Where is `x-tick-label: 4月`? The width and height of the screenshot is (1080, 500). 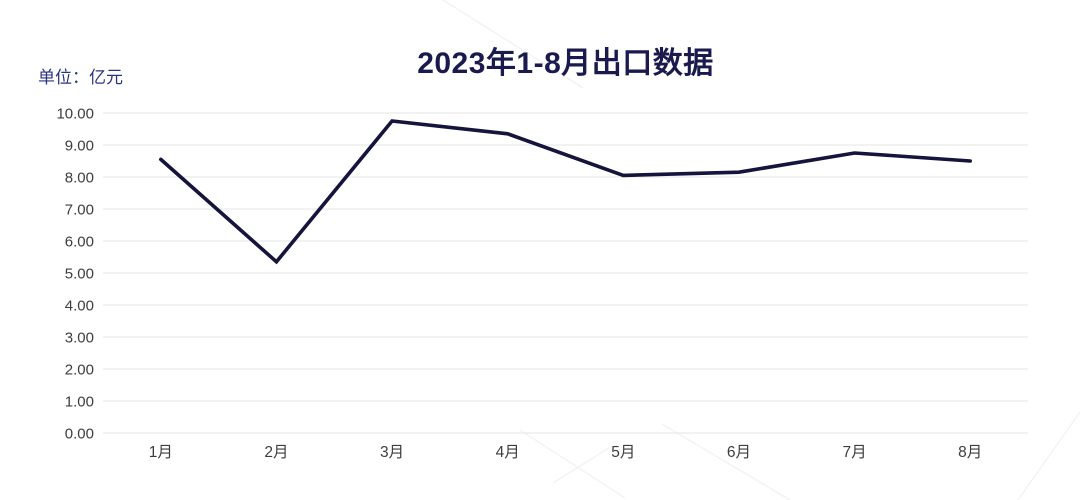 x-tick-label: 4月 is located at coordinates (508, 452).